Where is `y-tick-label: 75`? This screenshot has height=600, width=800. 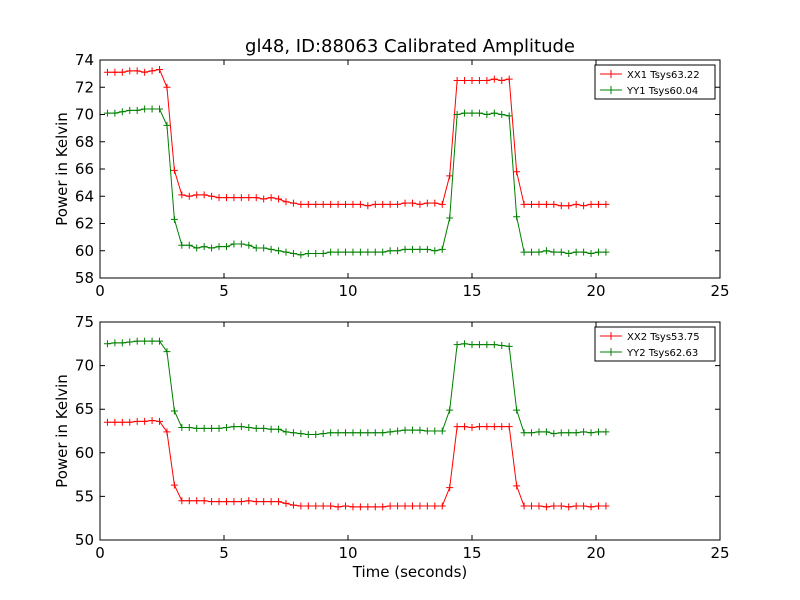 y-tick-label: 75 is located at coordinates (84, 322).